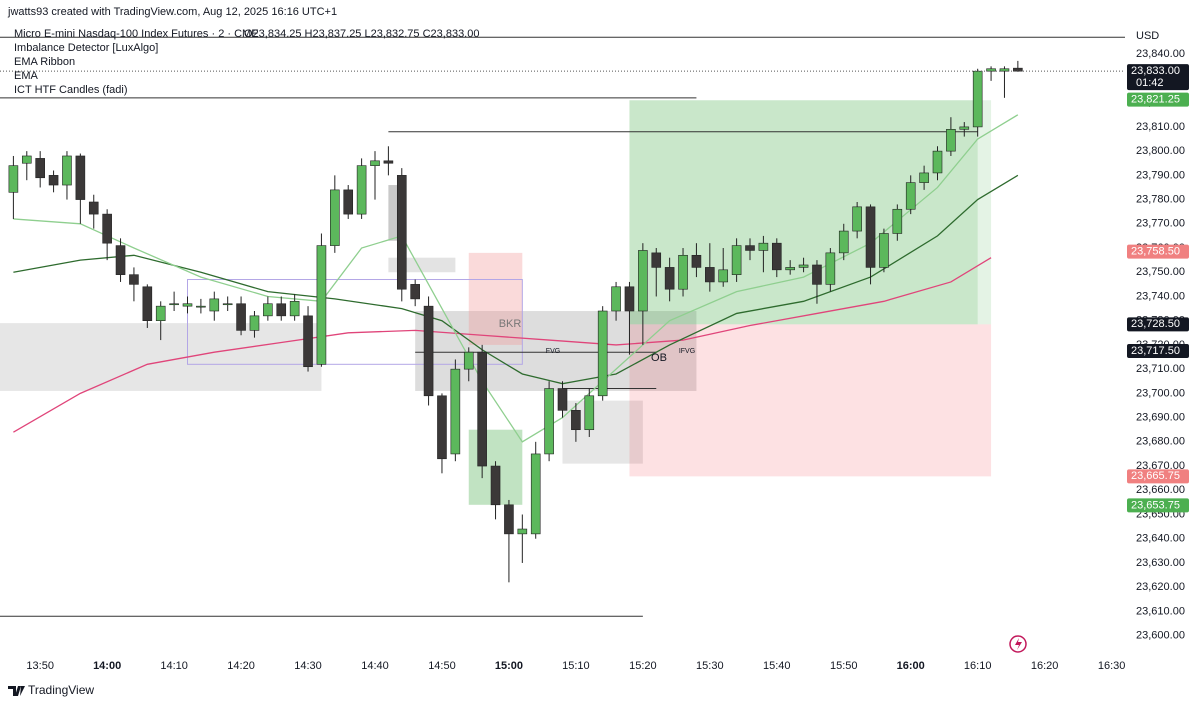 The height and width of the screenshot is (705, 1200). What do you see at coordinates (911, 666) in the screenshot?
I see `x-tick-label: 16:00` at bounding box center [911, 666].